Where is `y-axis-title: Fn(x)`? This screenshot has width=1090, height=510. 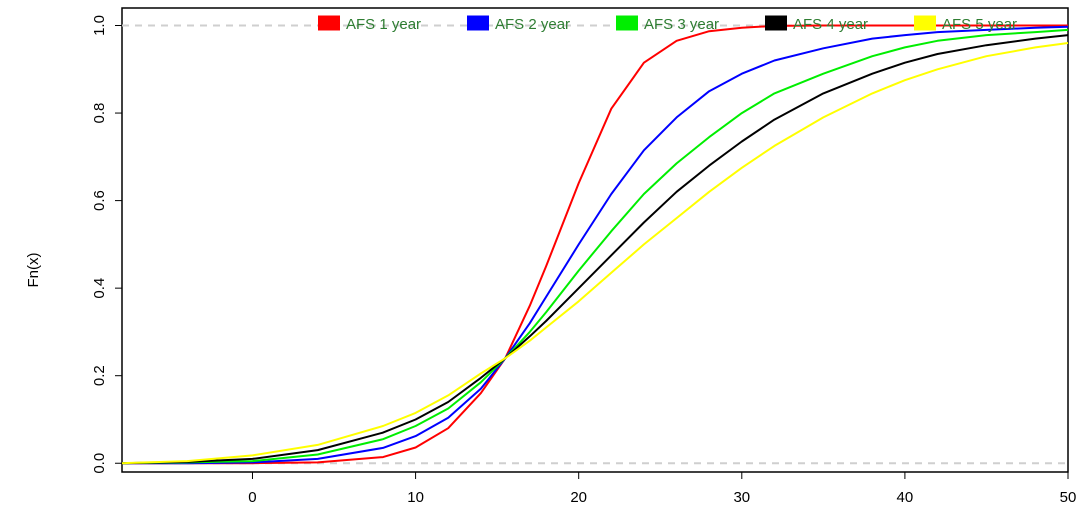
y-axis-title: Fn(x) is located at coordinates (33, 270).